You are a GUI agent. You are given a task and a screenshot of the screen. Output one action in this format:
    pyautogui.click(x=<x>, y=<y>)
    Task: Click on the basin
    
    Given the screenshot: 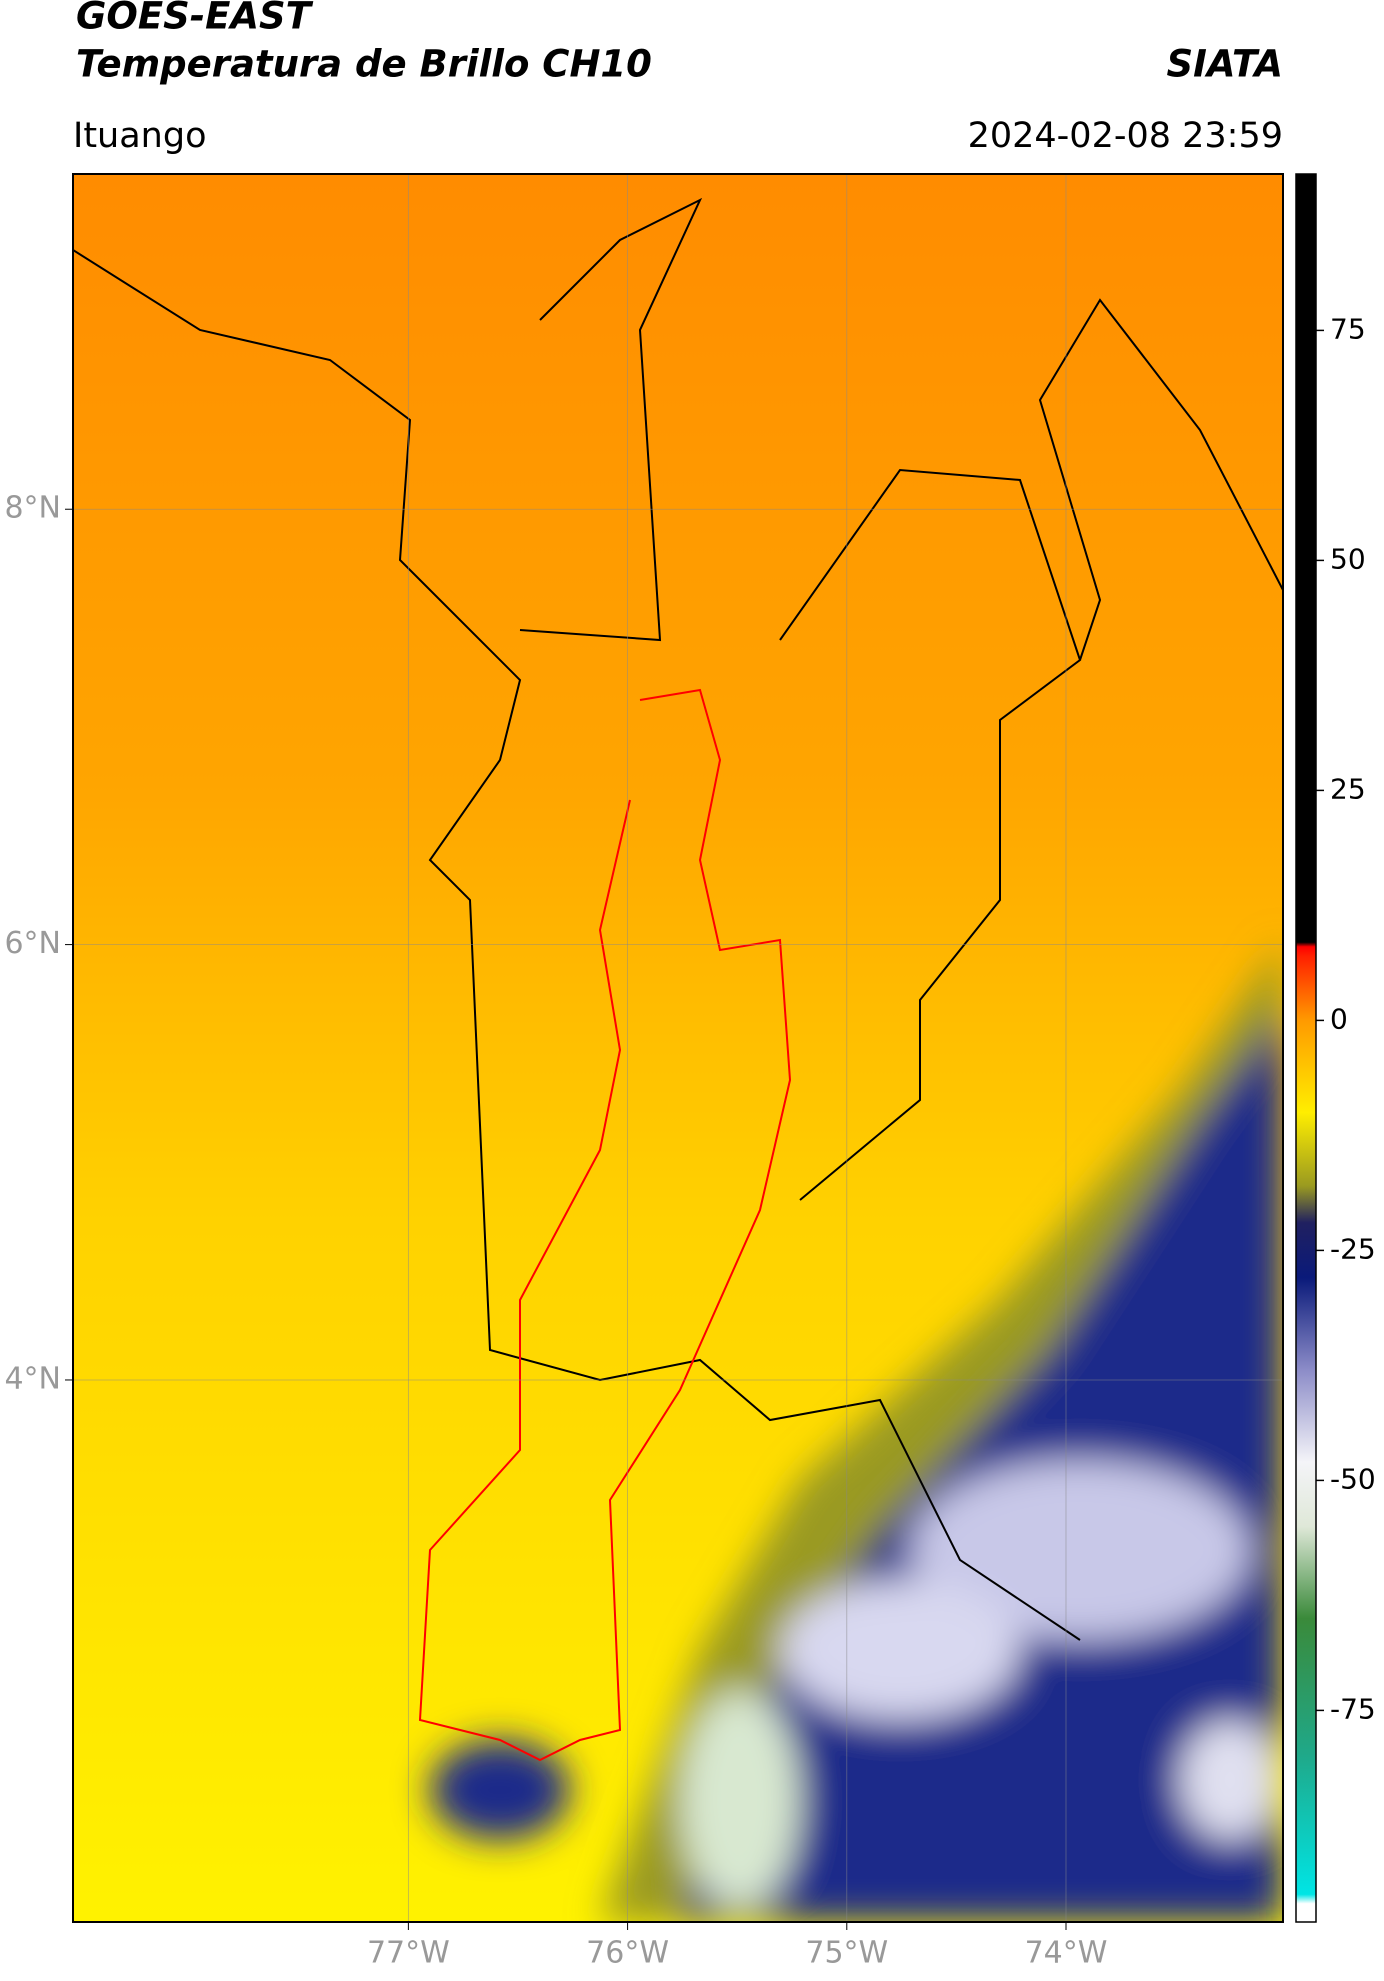 What is the action you would take?
    pyautogui.click(x=605, y=1225)
    